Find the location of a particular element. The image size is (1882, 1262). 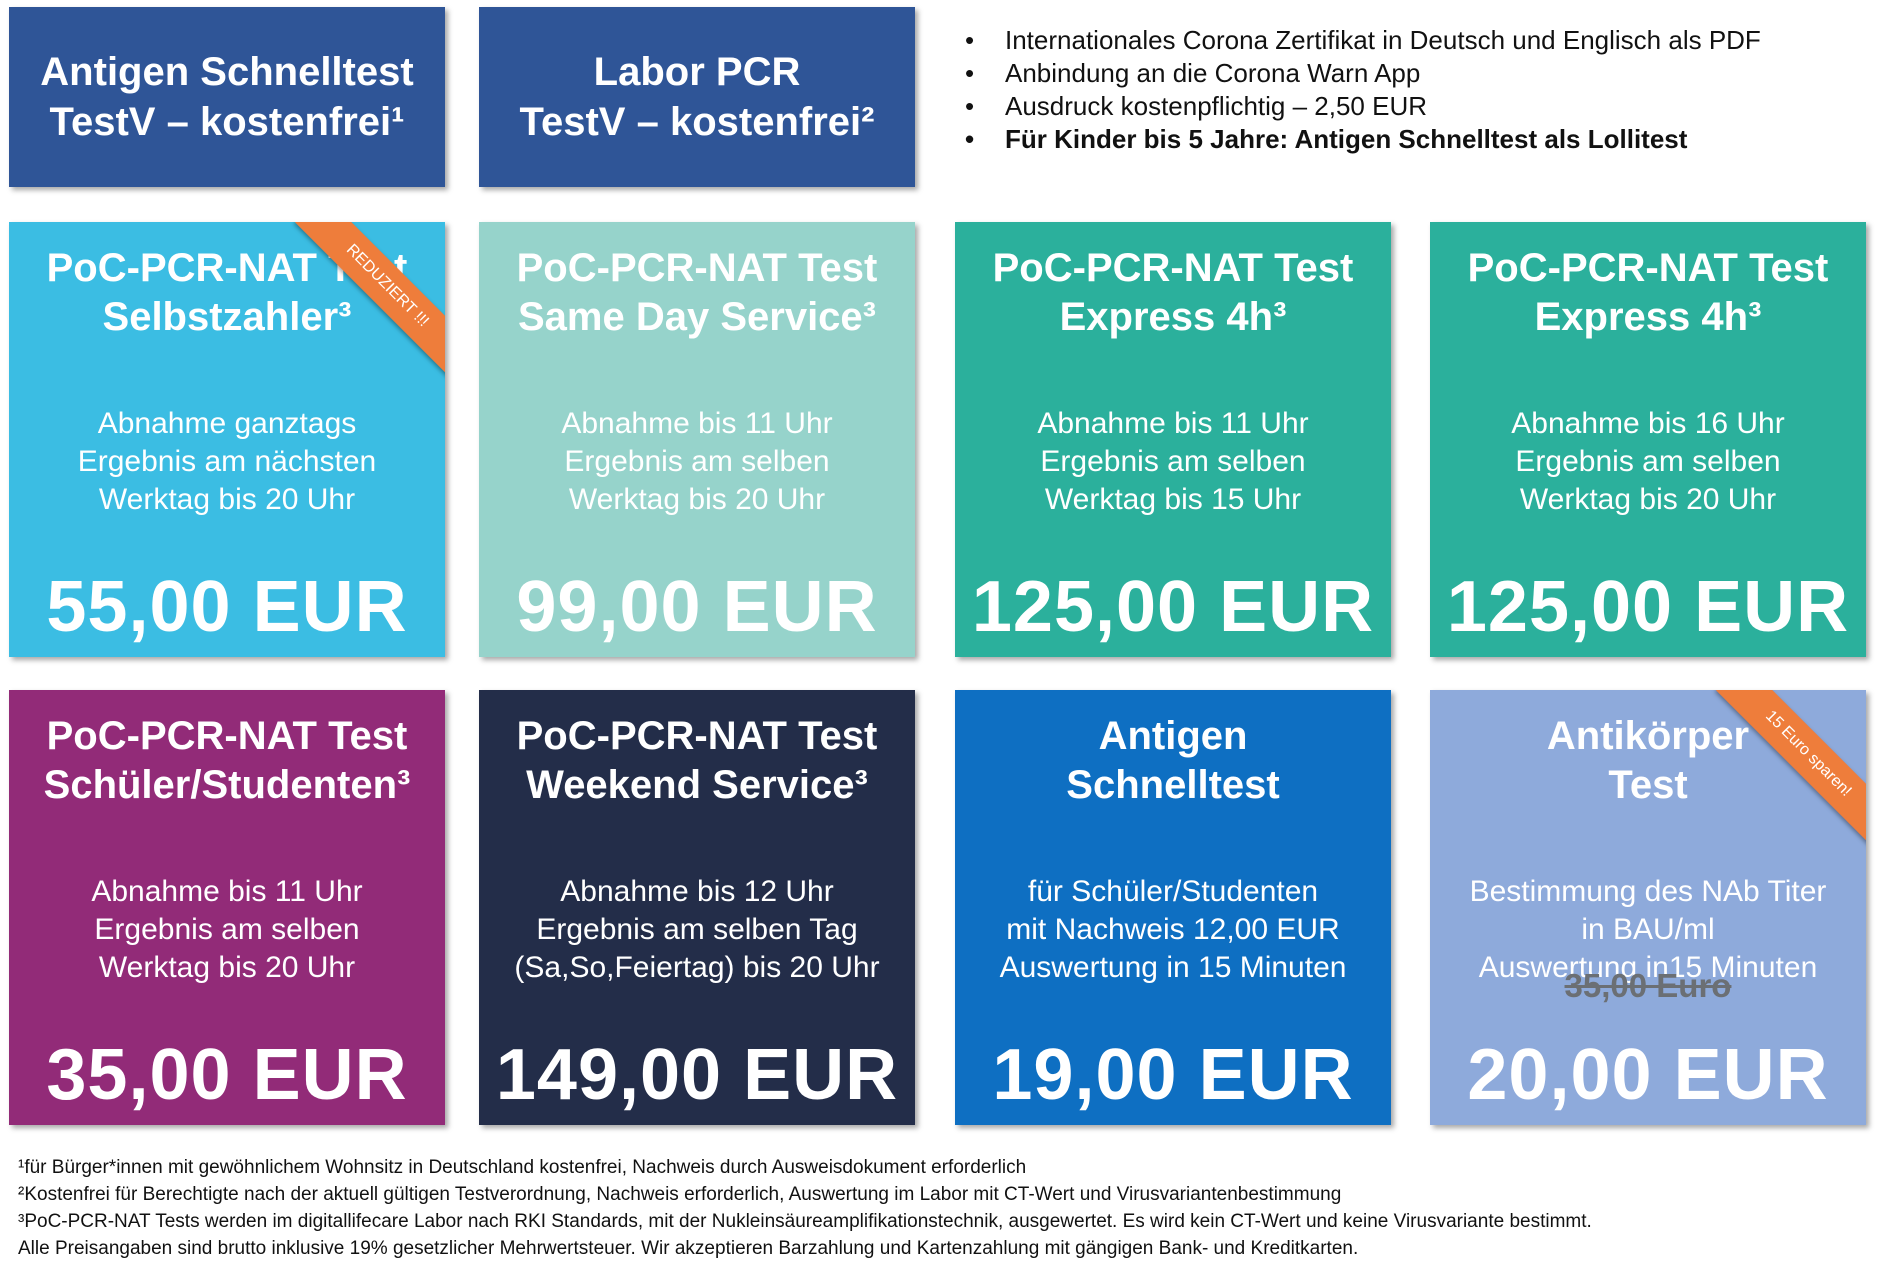

card-price: 149,00 EUR is located at coordinates (697, 1075).